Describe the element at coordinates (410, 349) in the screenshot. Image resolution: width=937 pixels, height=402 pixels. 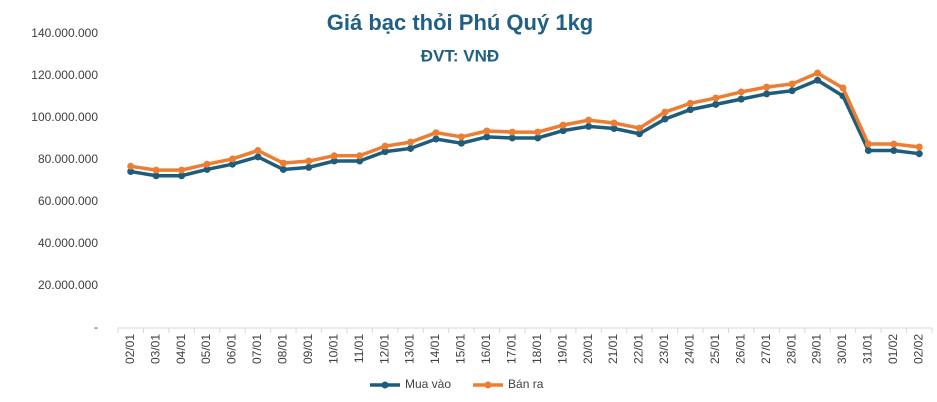
I see `x-tick-label: 13/01` at that location.